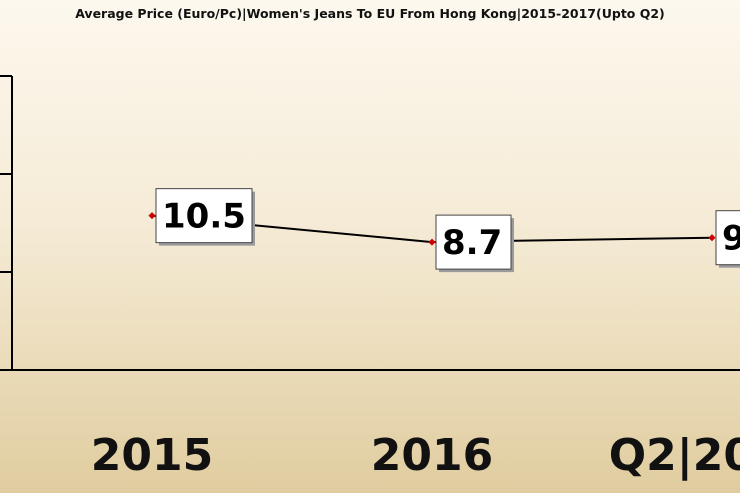 Image resolution: width=740 pixels, height=493 pixels. I want to click on marker-layer, so click(432, 229).